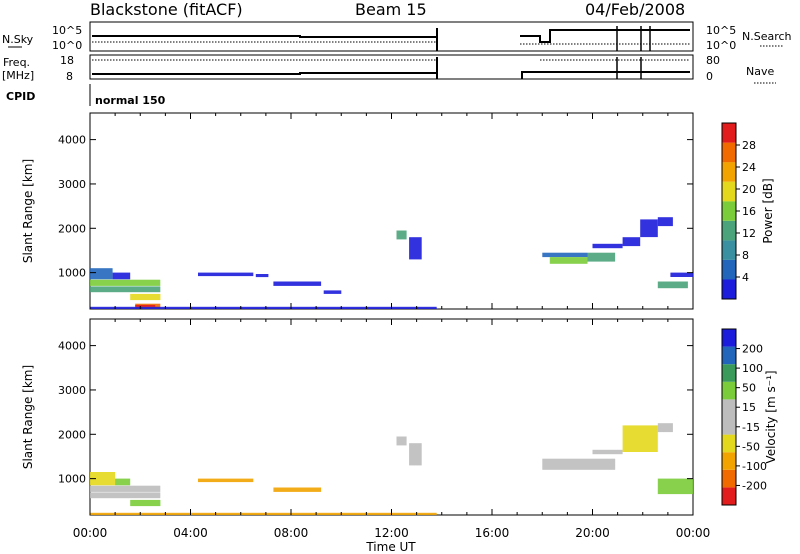 The image size is (800, 554). Describe the element at coordinates (391, 9) in the screenshot. I see `beam-title: Beam 15` at that location.